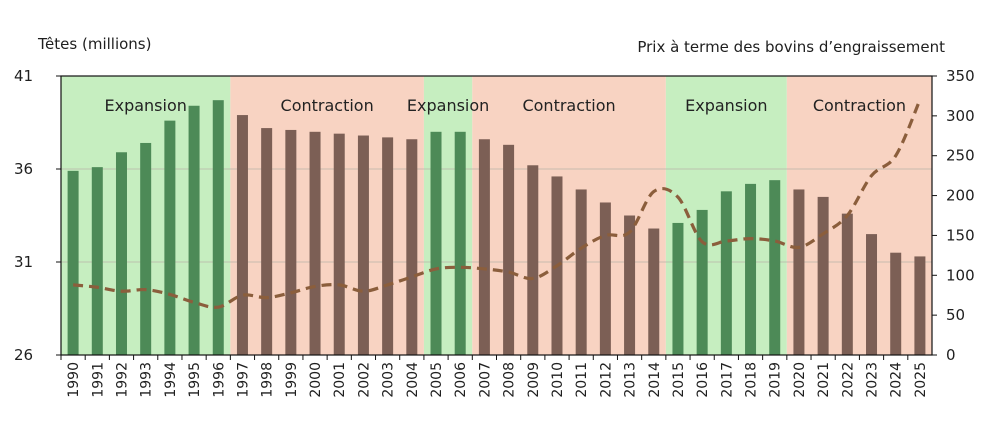 The height and width of the screenshot is (440, 992). What do you see at coordinates (581, 272) in the screenshot?
I see `bar-2011` at bounding box center [581, 272].